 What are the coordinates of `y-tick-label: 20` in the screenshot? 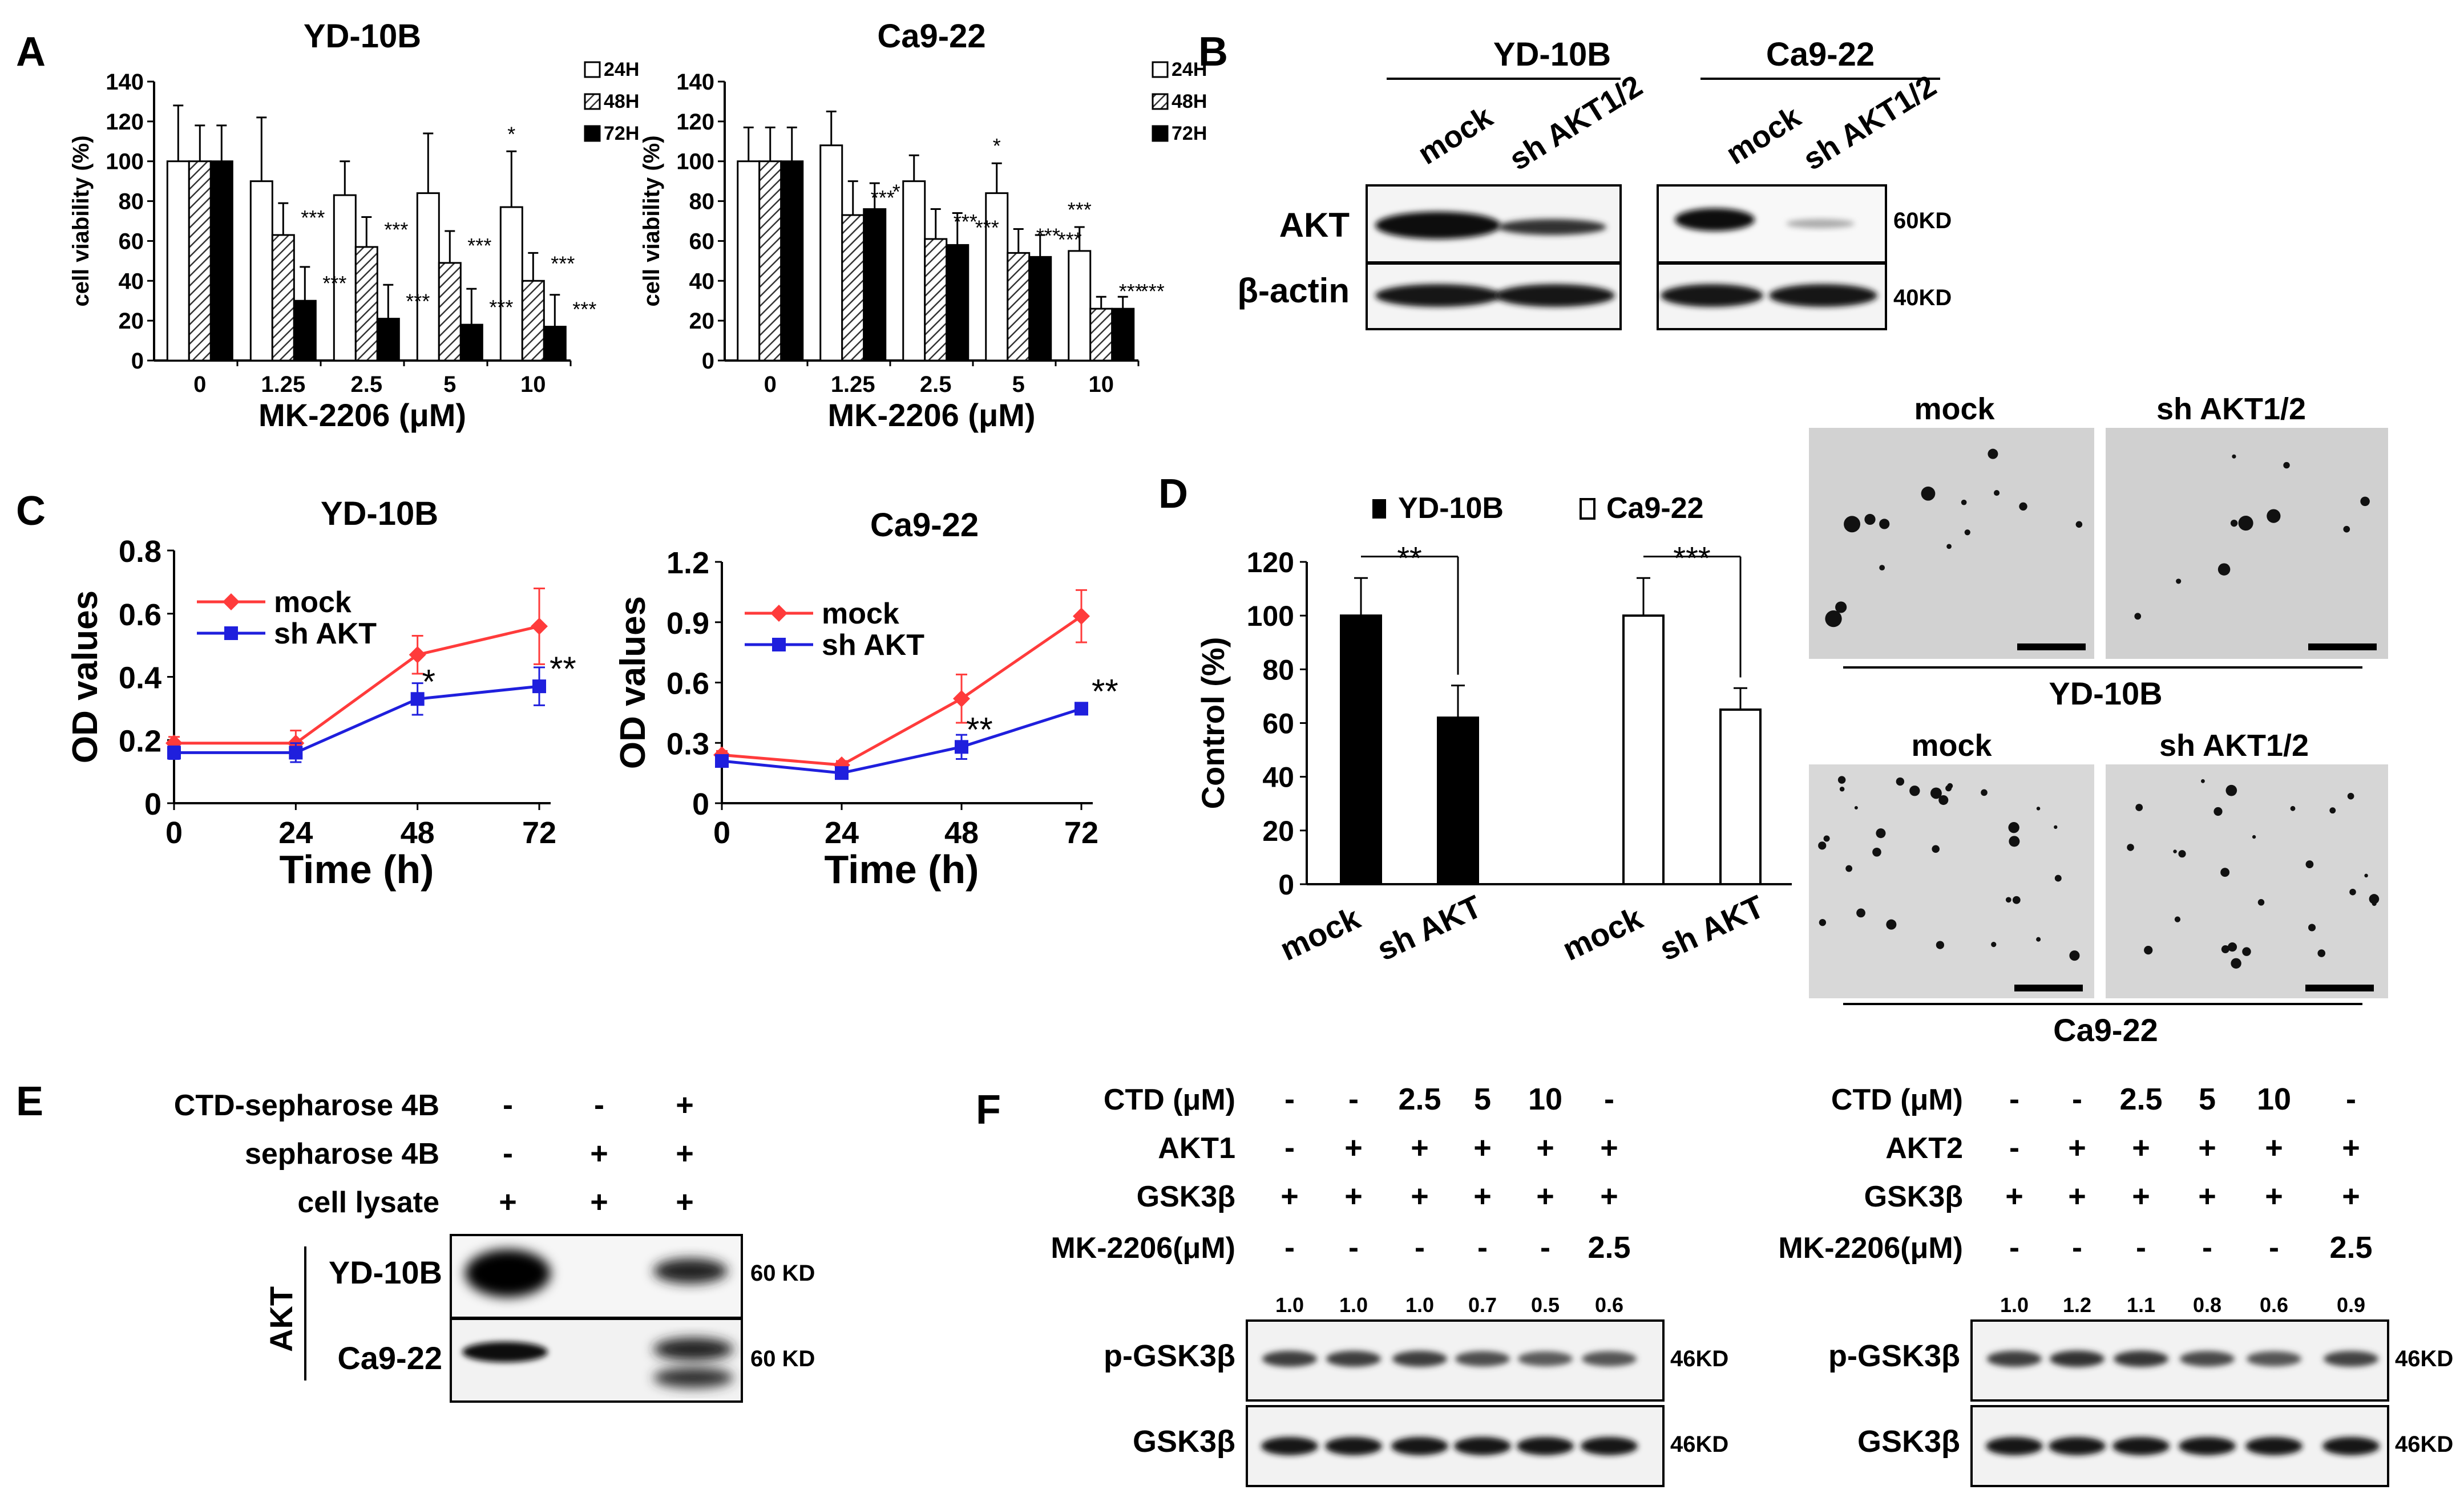 It's located at (702, 321).